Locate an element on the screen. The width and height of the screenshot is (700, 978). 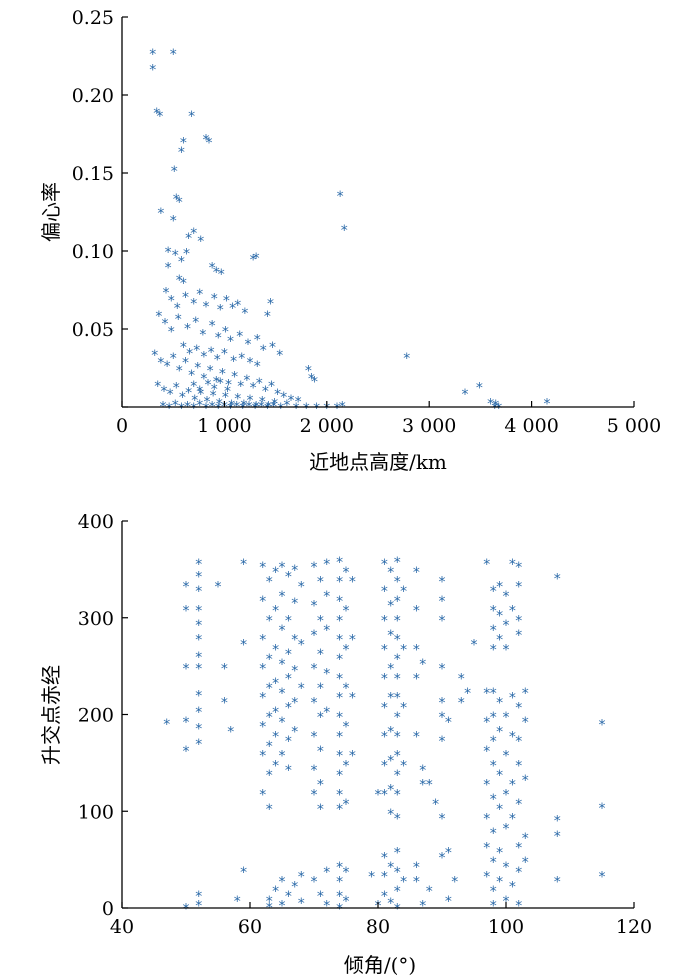
x-tick-label: 1 000 is located at coordinates (224, 426).